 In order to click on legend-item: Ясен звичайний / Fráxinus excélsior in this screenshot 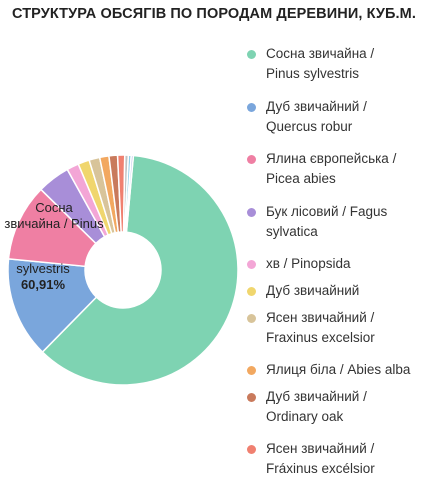, I will do `click(344, 465)`.